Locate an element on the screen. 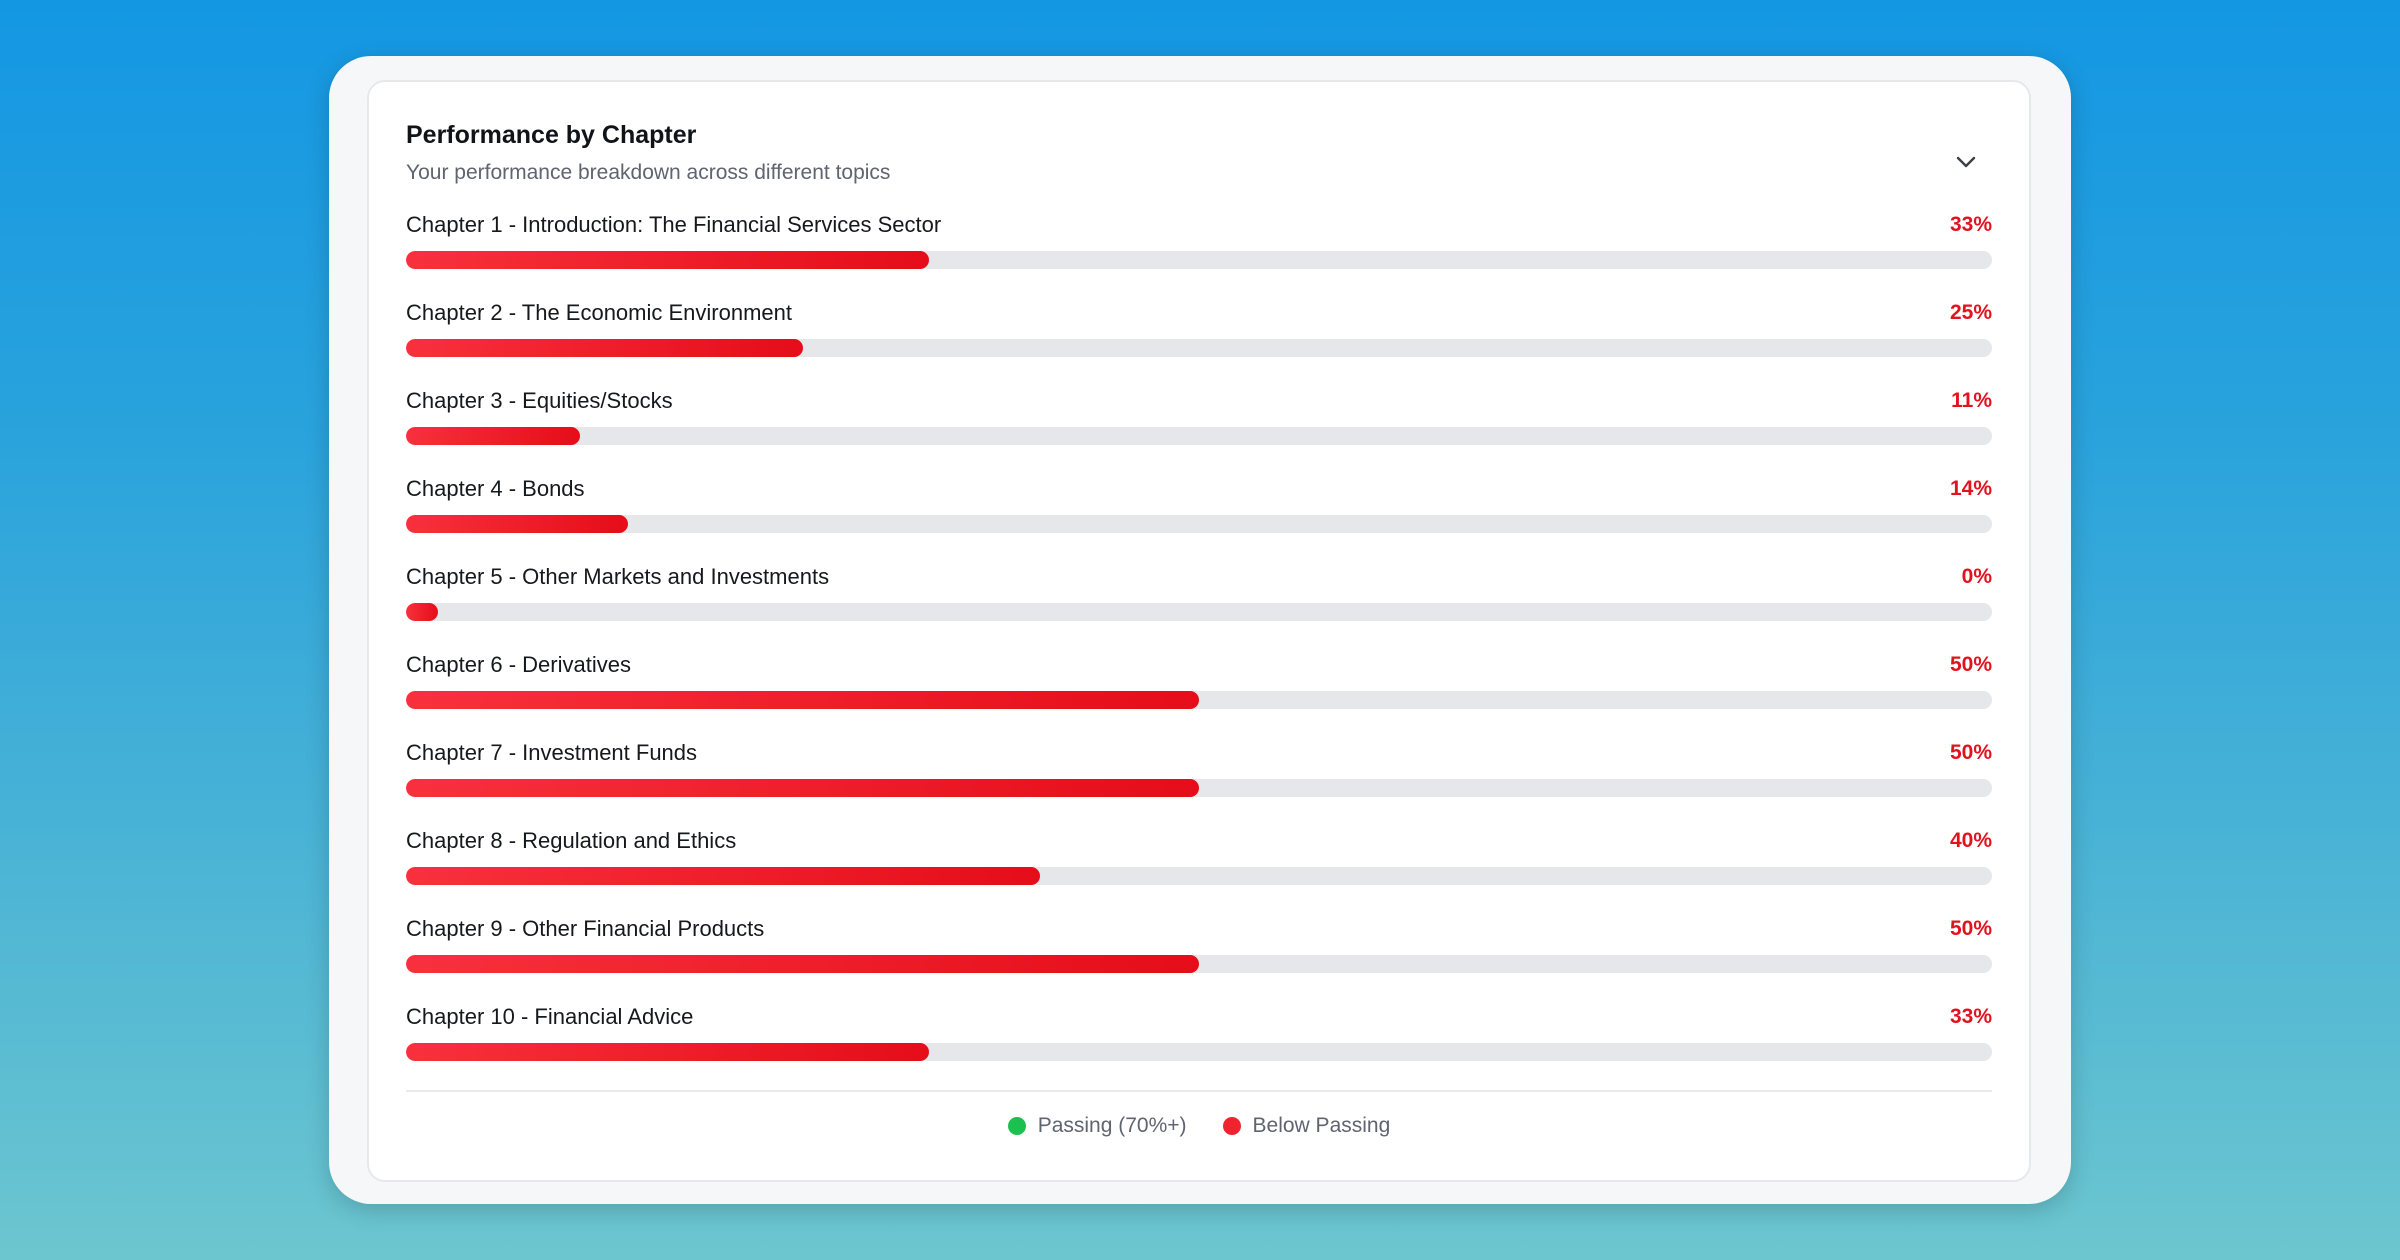 This screenshot has width=2400, height=1260. collapse-button is located at coordinates (1966, 162).